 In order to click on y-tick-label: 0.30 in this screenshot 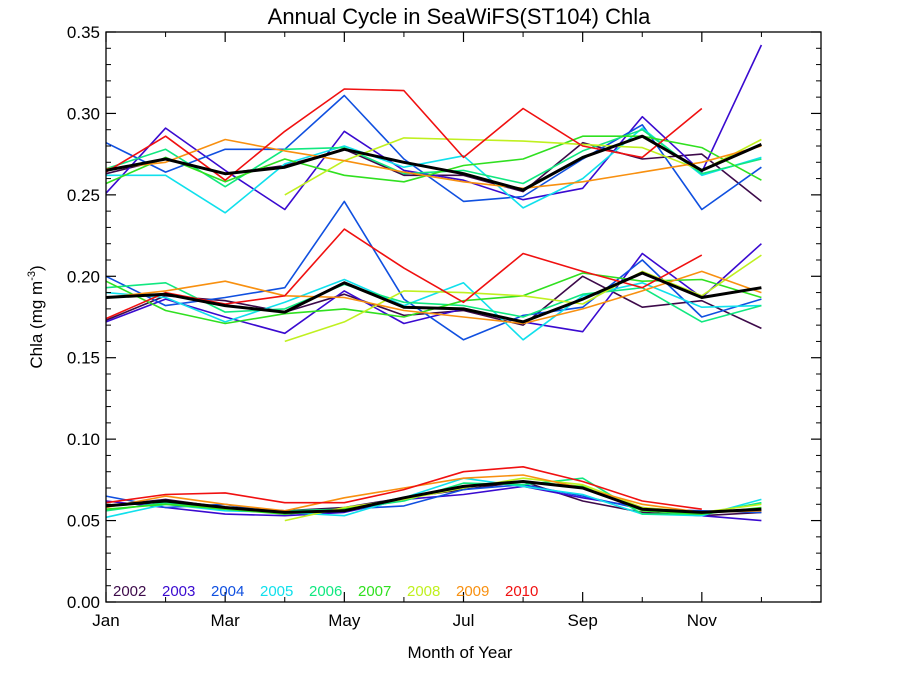, I will do `click(83, 113)`.